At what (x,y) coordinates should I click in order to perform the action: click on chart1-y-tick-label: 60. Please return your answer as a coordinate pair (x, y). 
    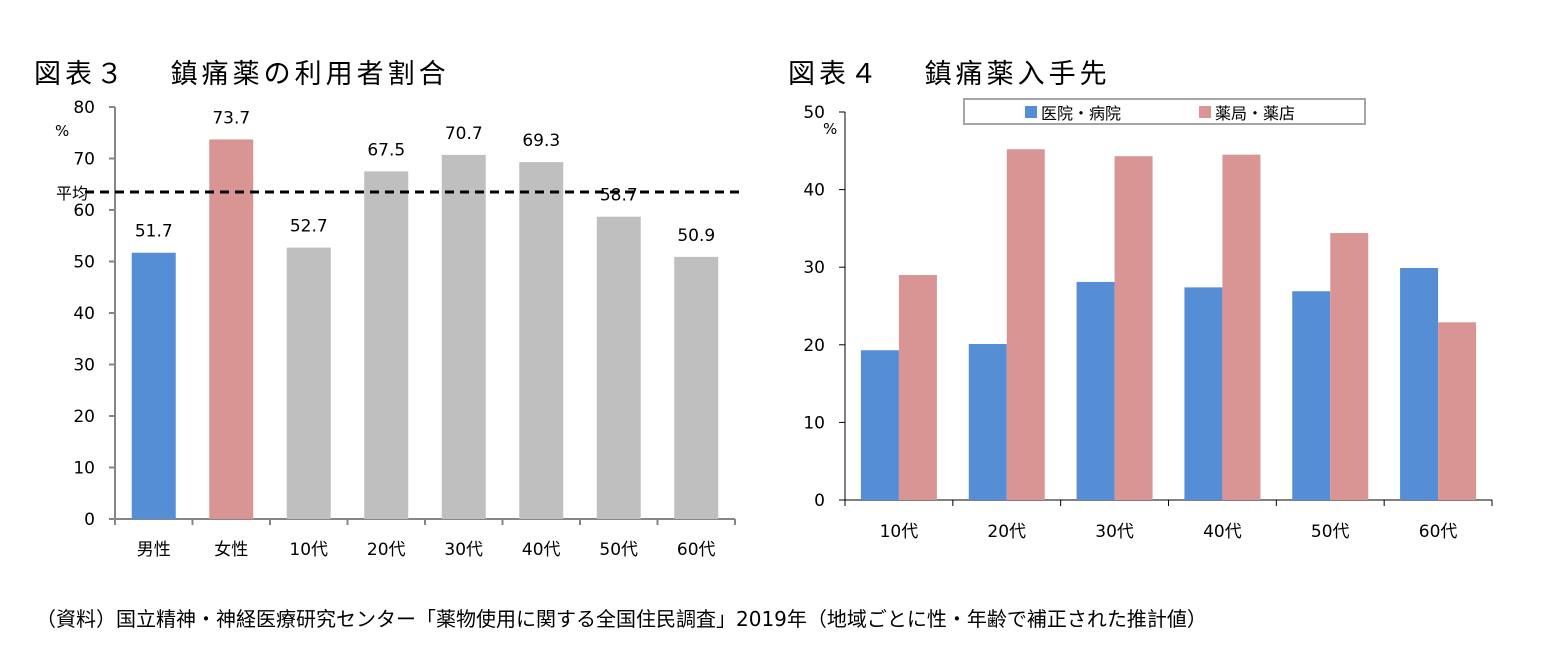
    Looking at the image, I should click on (84, 211).